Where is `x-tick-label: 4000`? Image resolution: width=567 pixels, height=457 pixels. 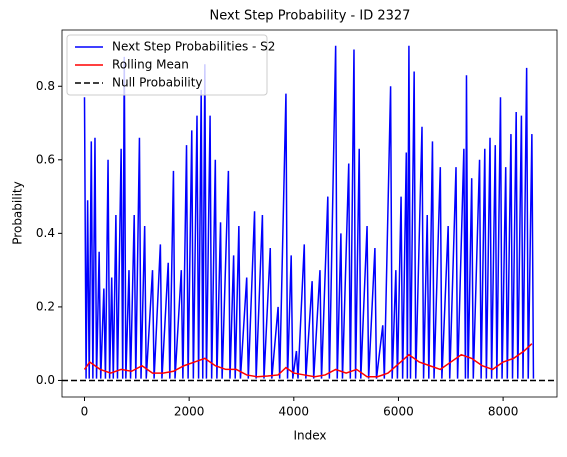
x-tick-label: 4000 is located at coordinates (294, 412).